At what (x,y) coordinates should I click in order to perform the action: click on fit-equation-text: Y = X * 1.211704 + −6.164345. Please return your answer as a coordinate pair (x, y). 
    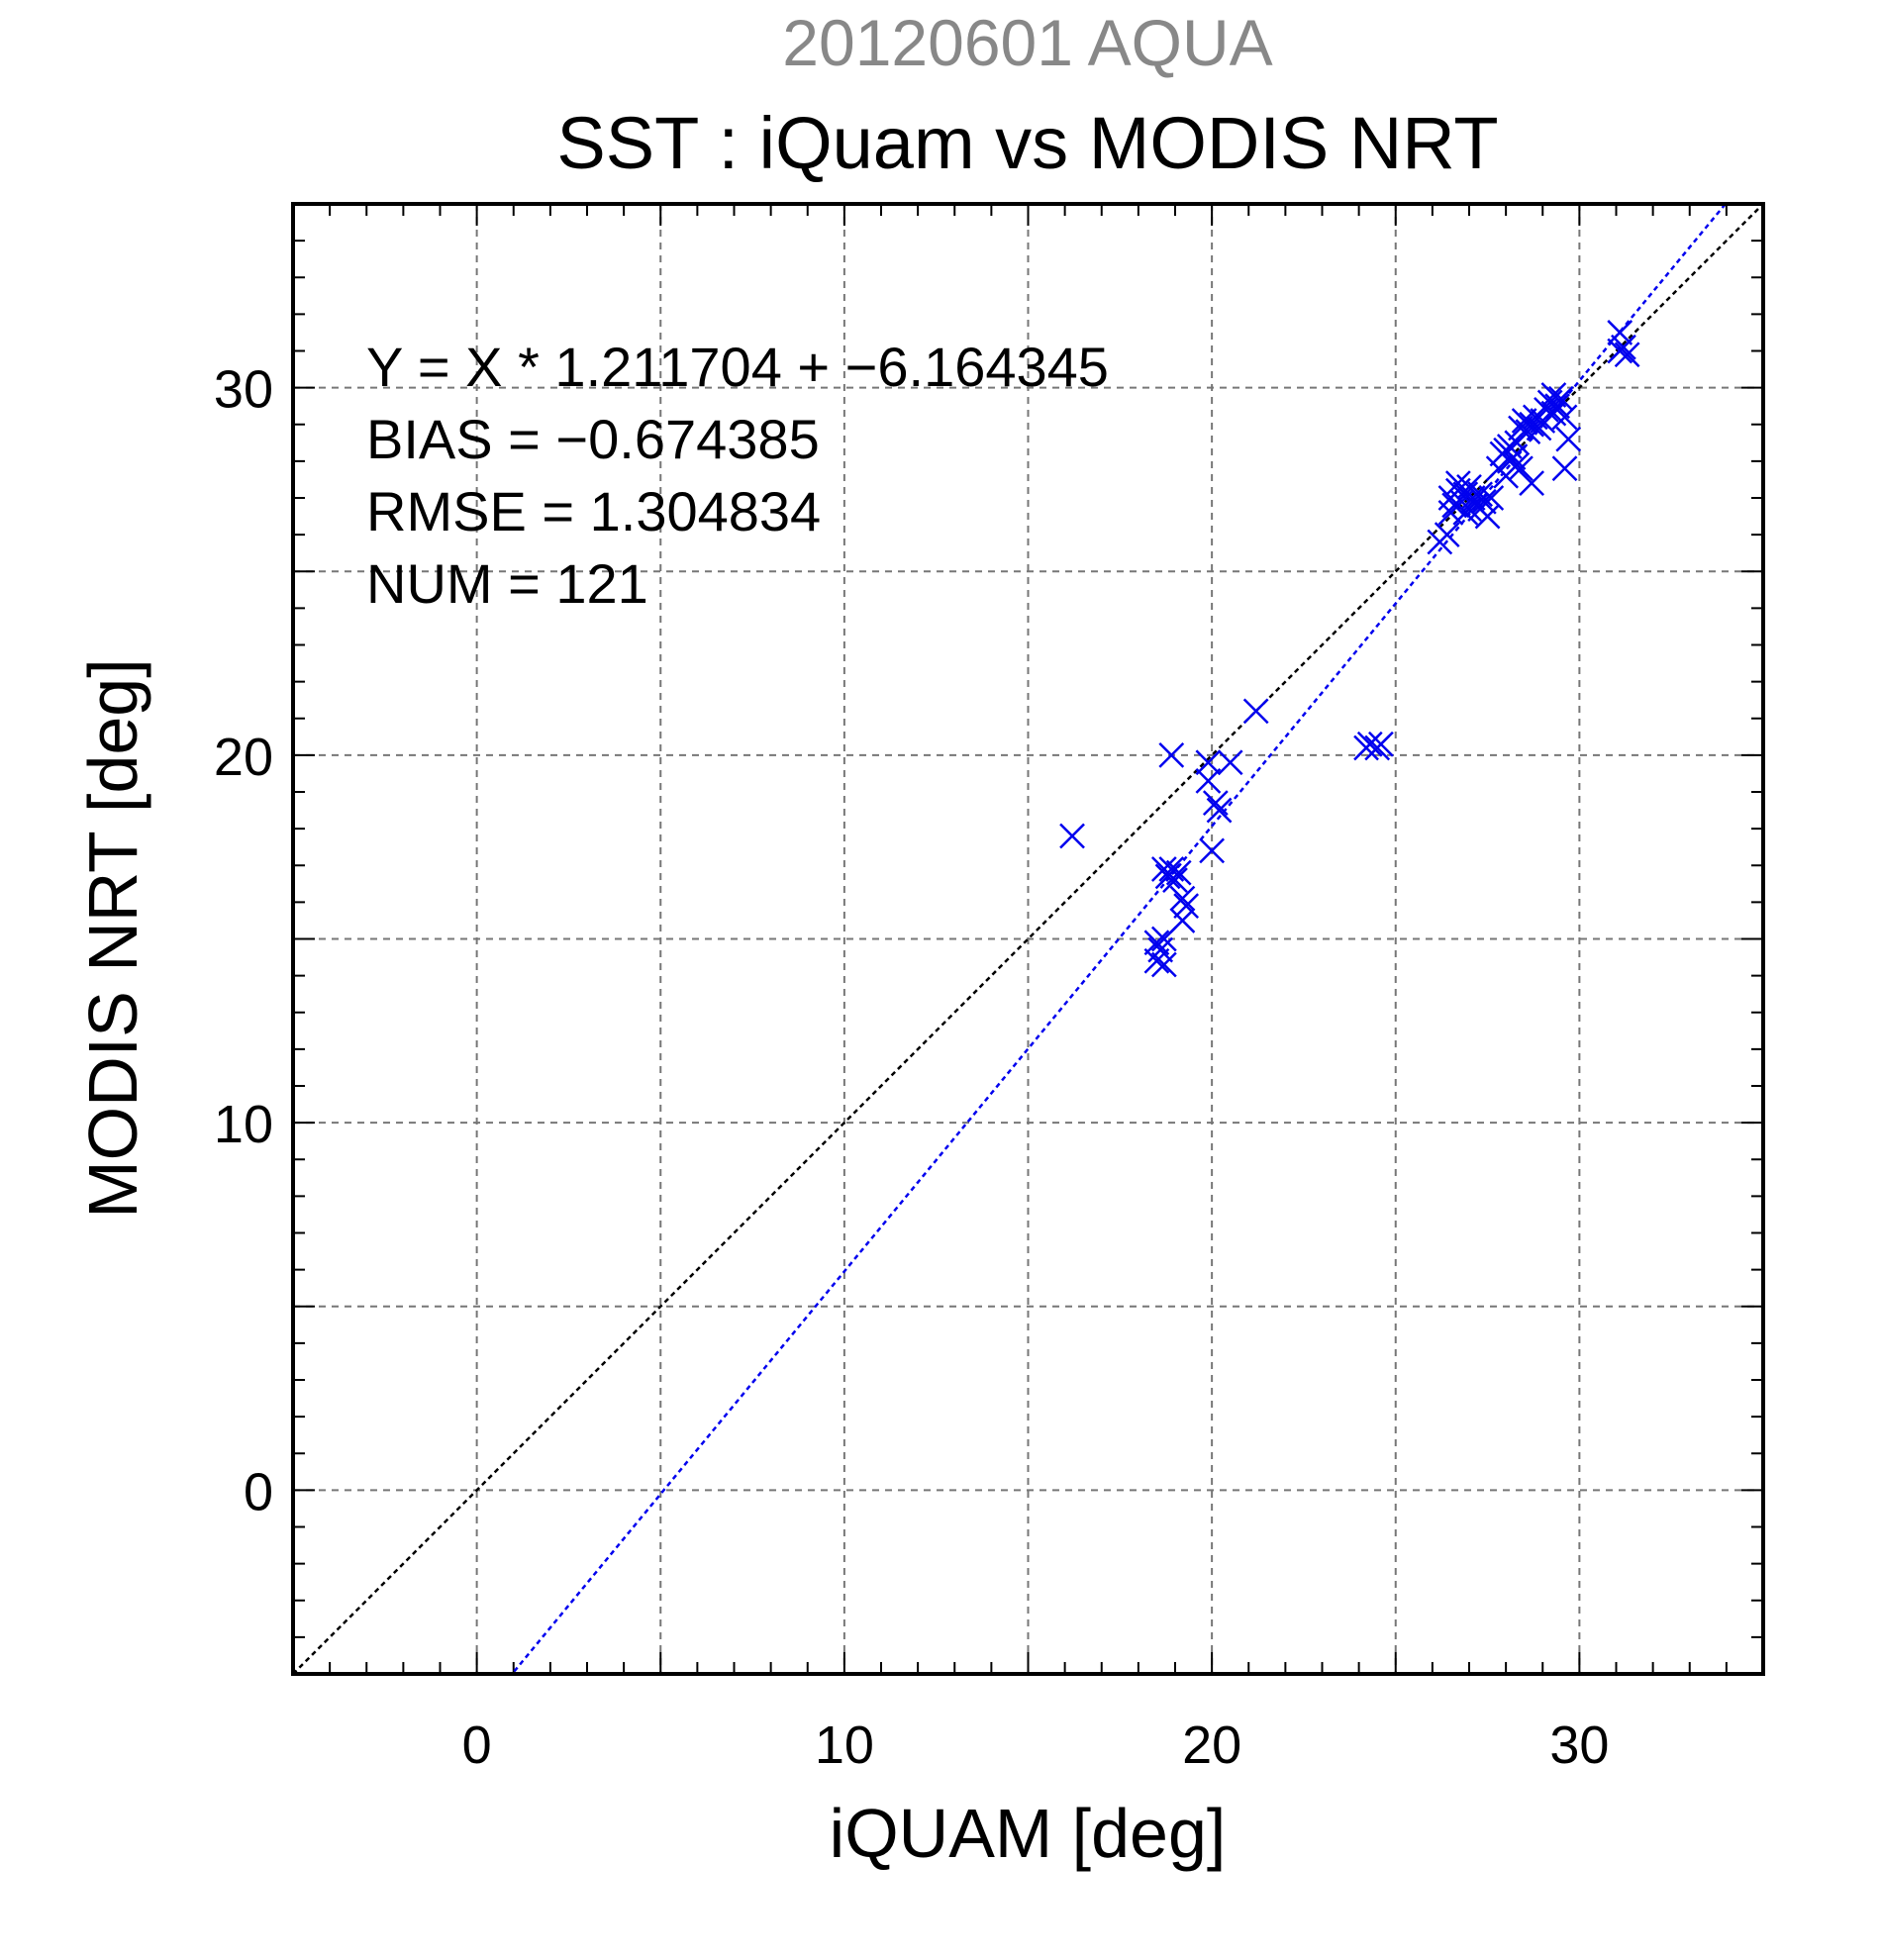
    Looking at the image, I should click on (738, 367).